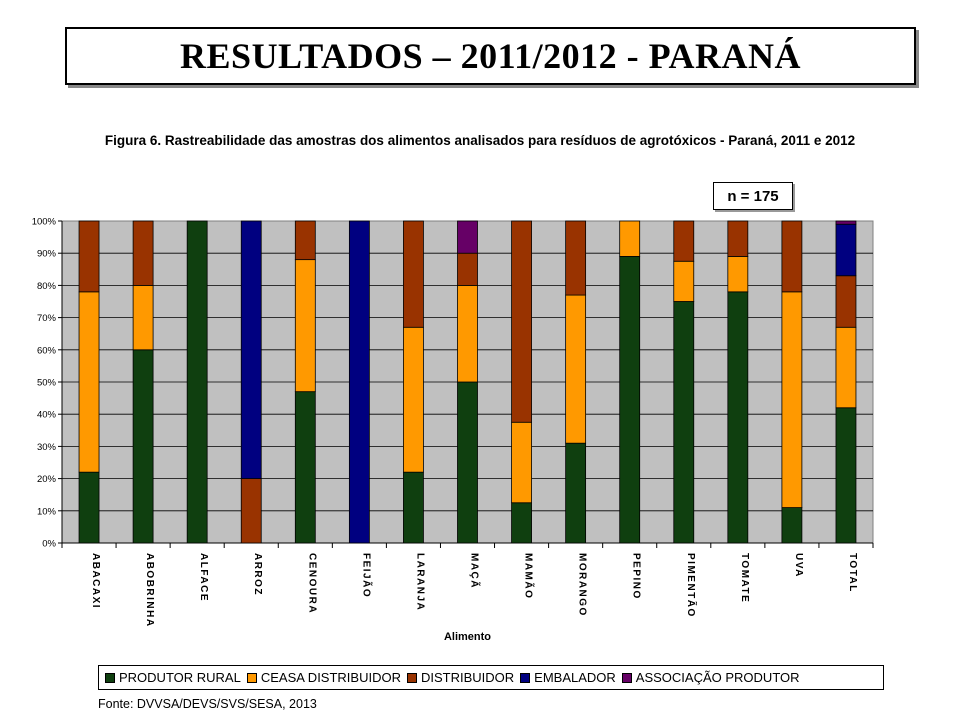 This screenshot has height=720, width=960. What do you see at coordinates (330, 677) in the screenshot?
I see `legend-label: CEASA DISTRIBUIDOR` at bounding box center [330, 677].